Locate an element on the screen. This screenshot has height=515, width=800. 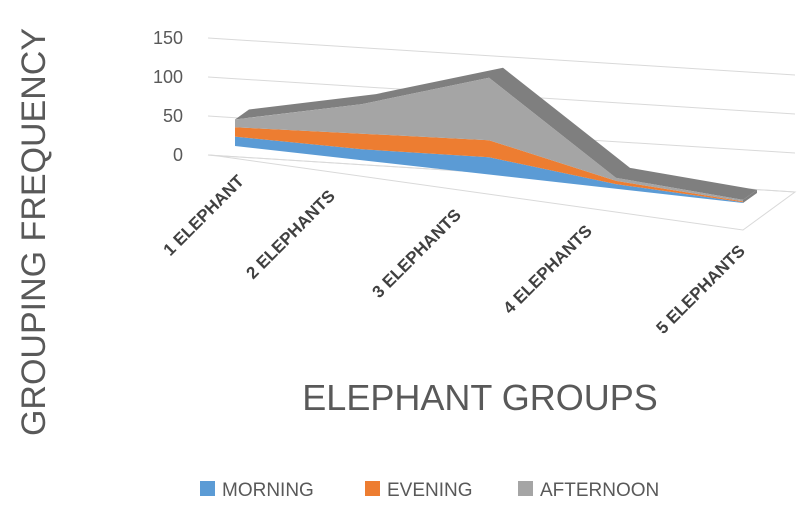
legend-item: EVENING is located at coordinates (419, 490).